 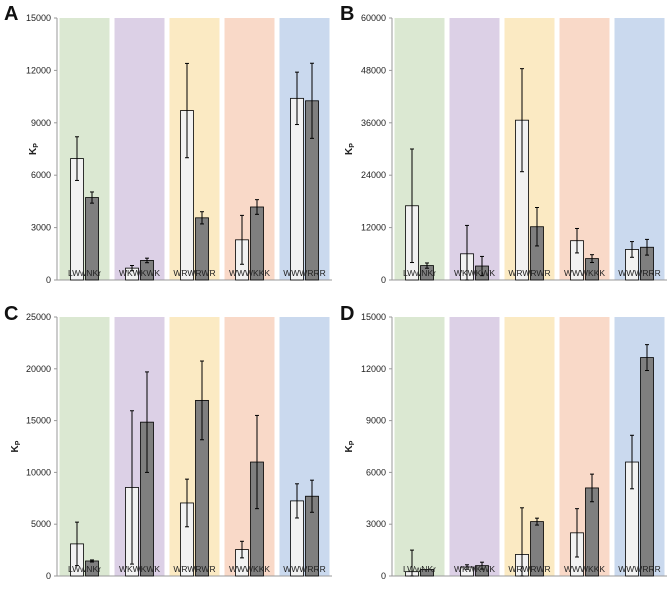 I want to click on y-tick-label: 10000, so click(x=38, y=472).